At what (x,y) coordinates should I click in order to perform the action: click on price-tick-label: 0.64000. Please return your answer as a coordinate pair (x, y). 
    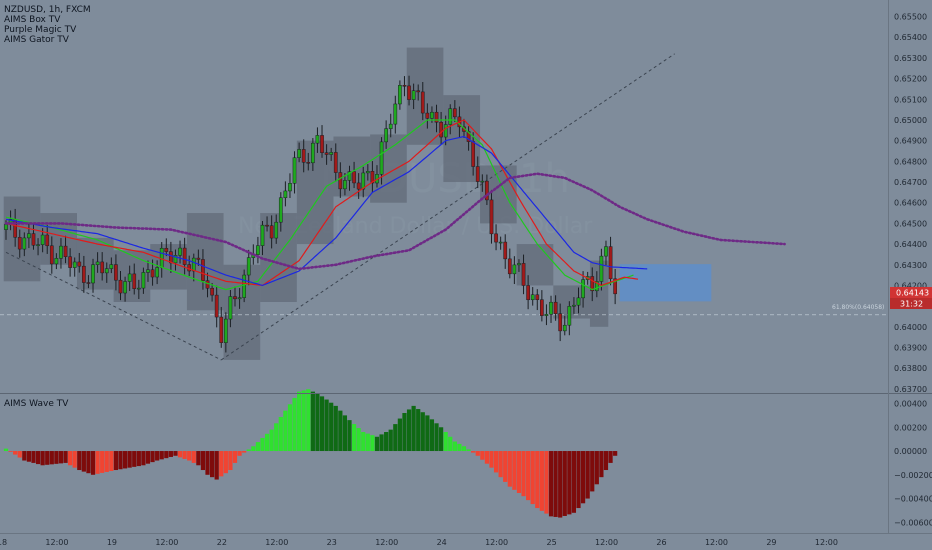
    Looking at the image, I should click on (910, 327).